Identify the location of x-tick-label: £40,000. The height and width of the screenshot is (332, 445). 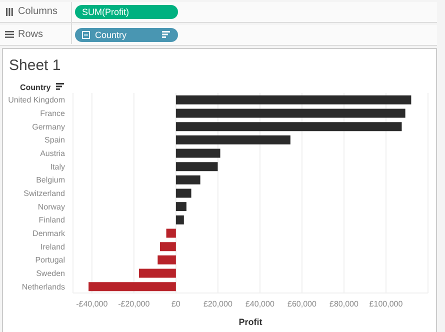
(260, 304).